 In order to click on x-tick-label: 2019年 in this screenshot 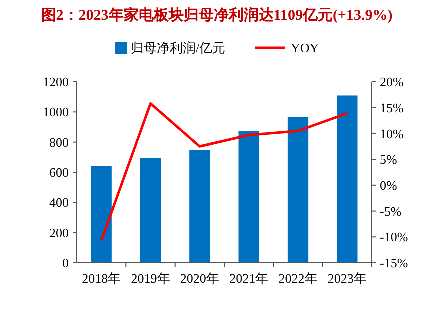, I will do `click(150, 278)`.